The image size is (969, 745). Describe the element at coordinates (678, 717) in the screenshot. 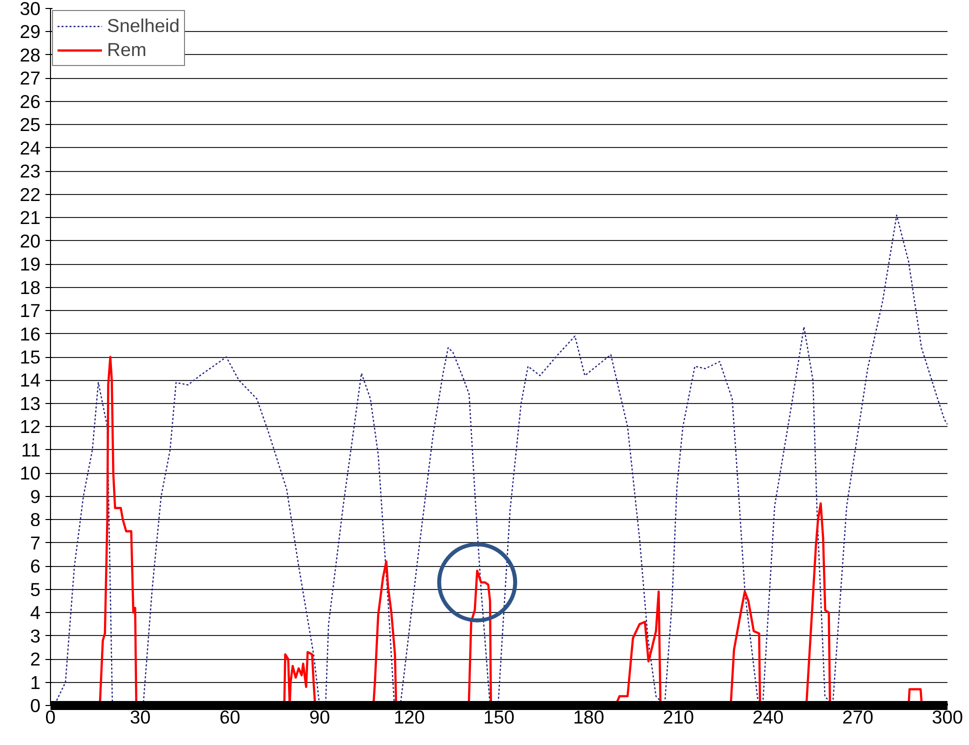

I see `x-tick-label: 210` at that location.